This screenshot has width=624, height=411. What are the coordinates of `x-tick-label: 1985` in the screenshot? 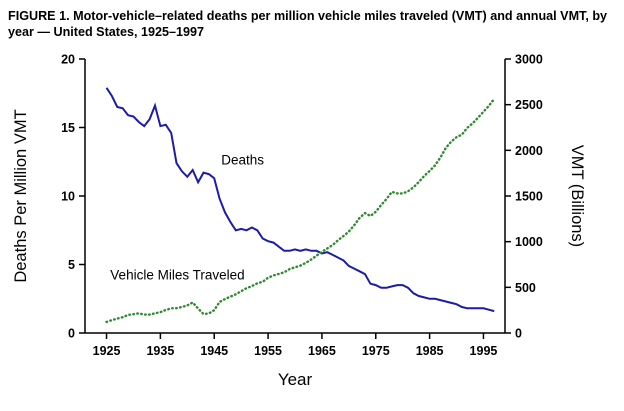 It's located at (430, 351).